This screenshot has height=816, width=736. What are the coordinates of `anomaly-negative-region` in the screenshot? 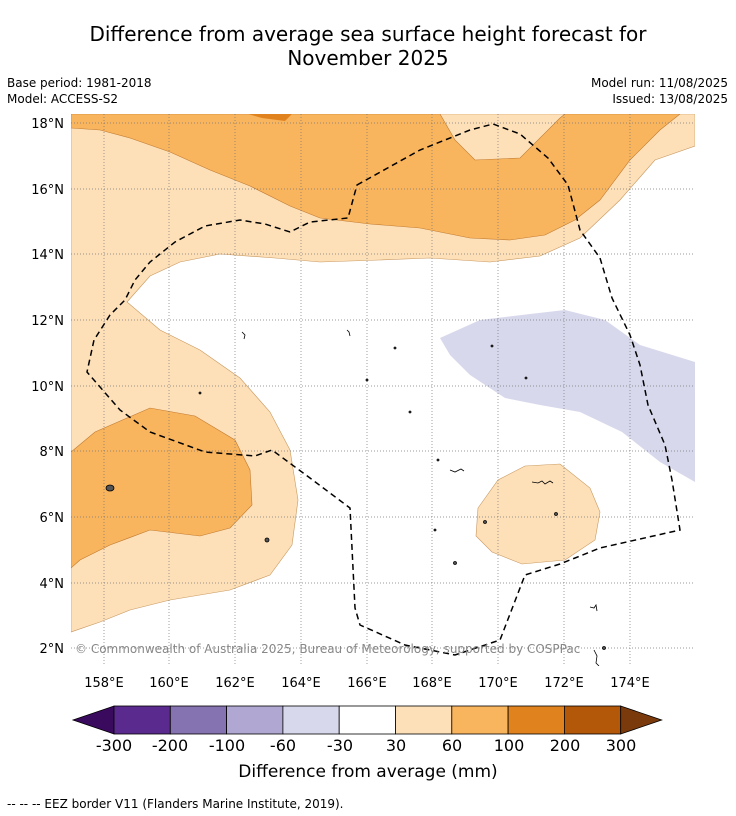 It's located at (567, 396).